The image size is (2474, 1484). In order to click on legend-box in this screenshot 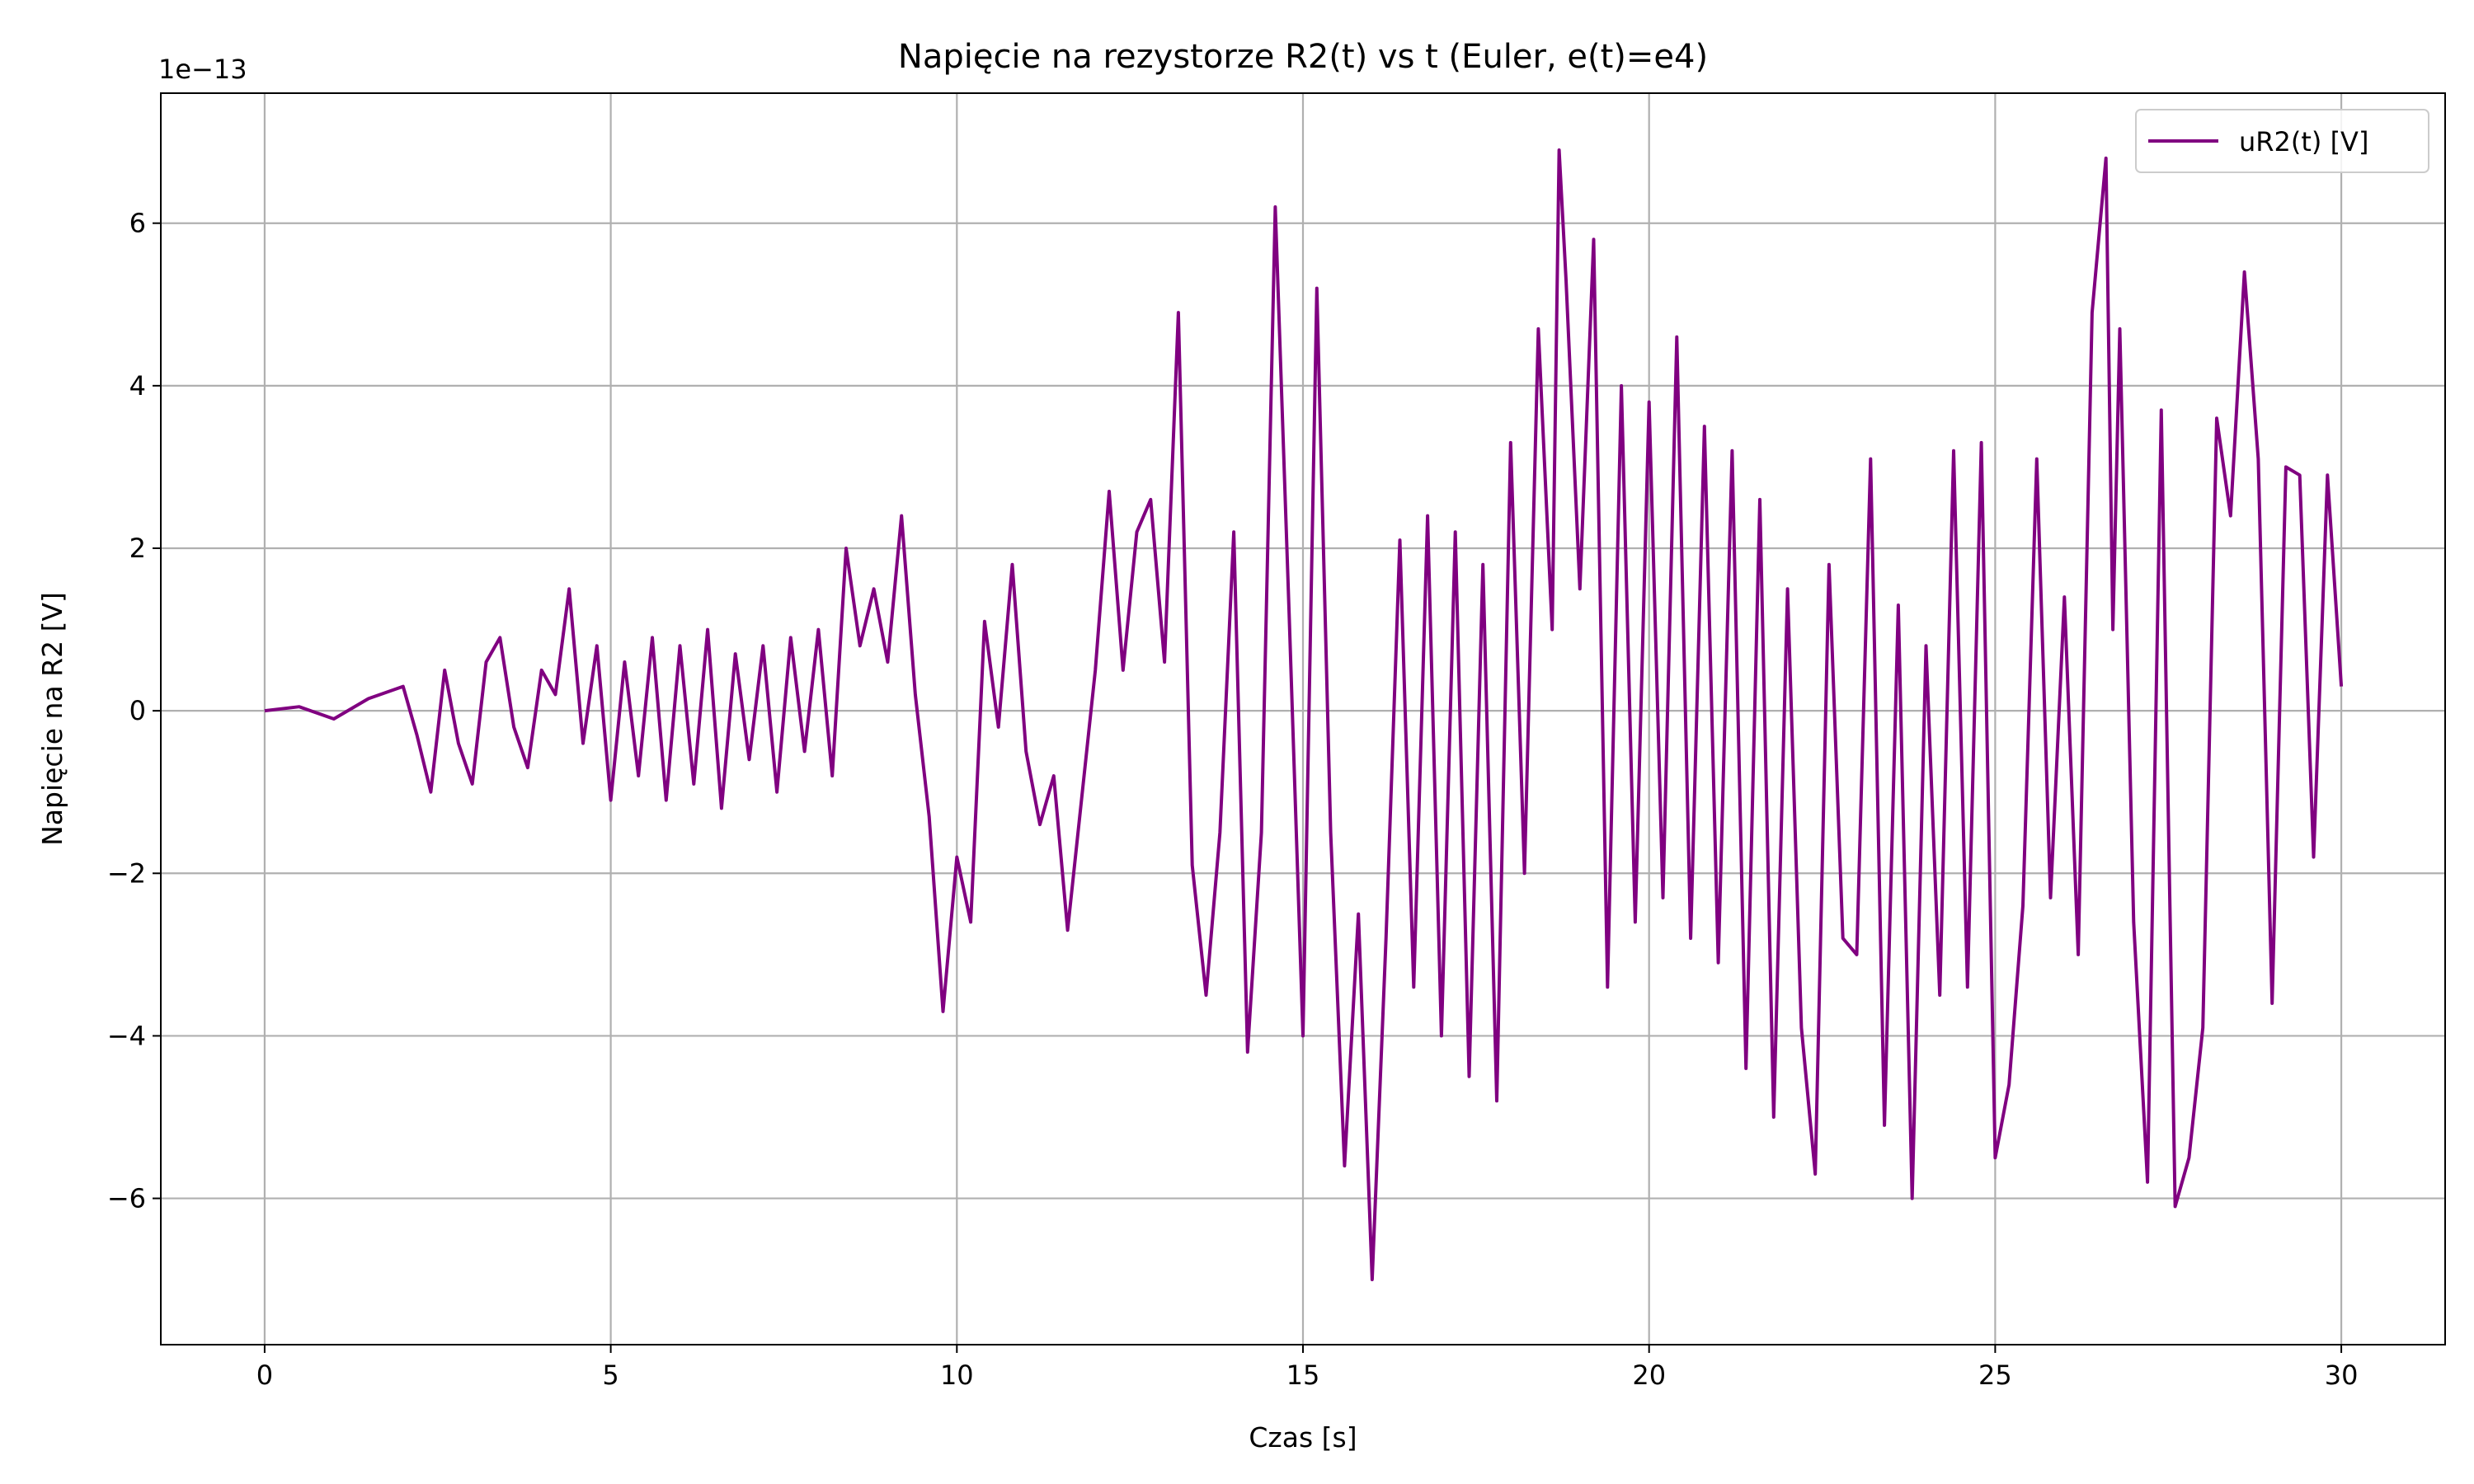, I will do `click(2282, 141)`.